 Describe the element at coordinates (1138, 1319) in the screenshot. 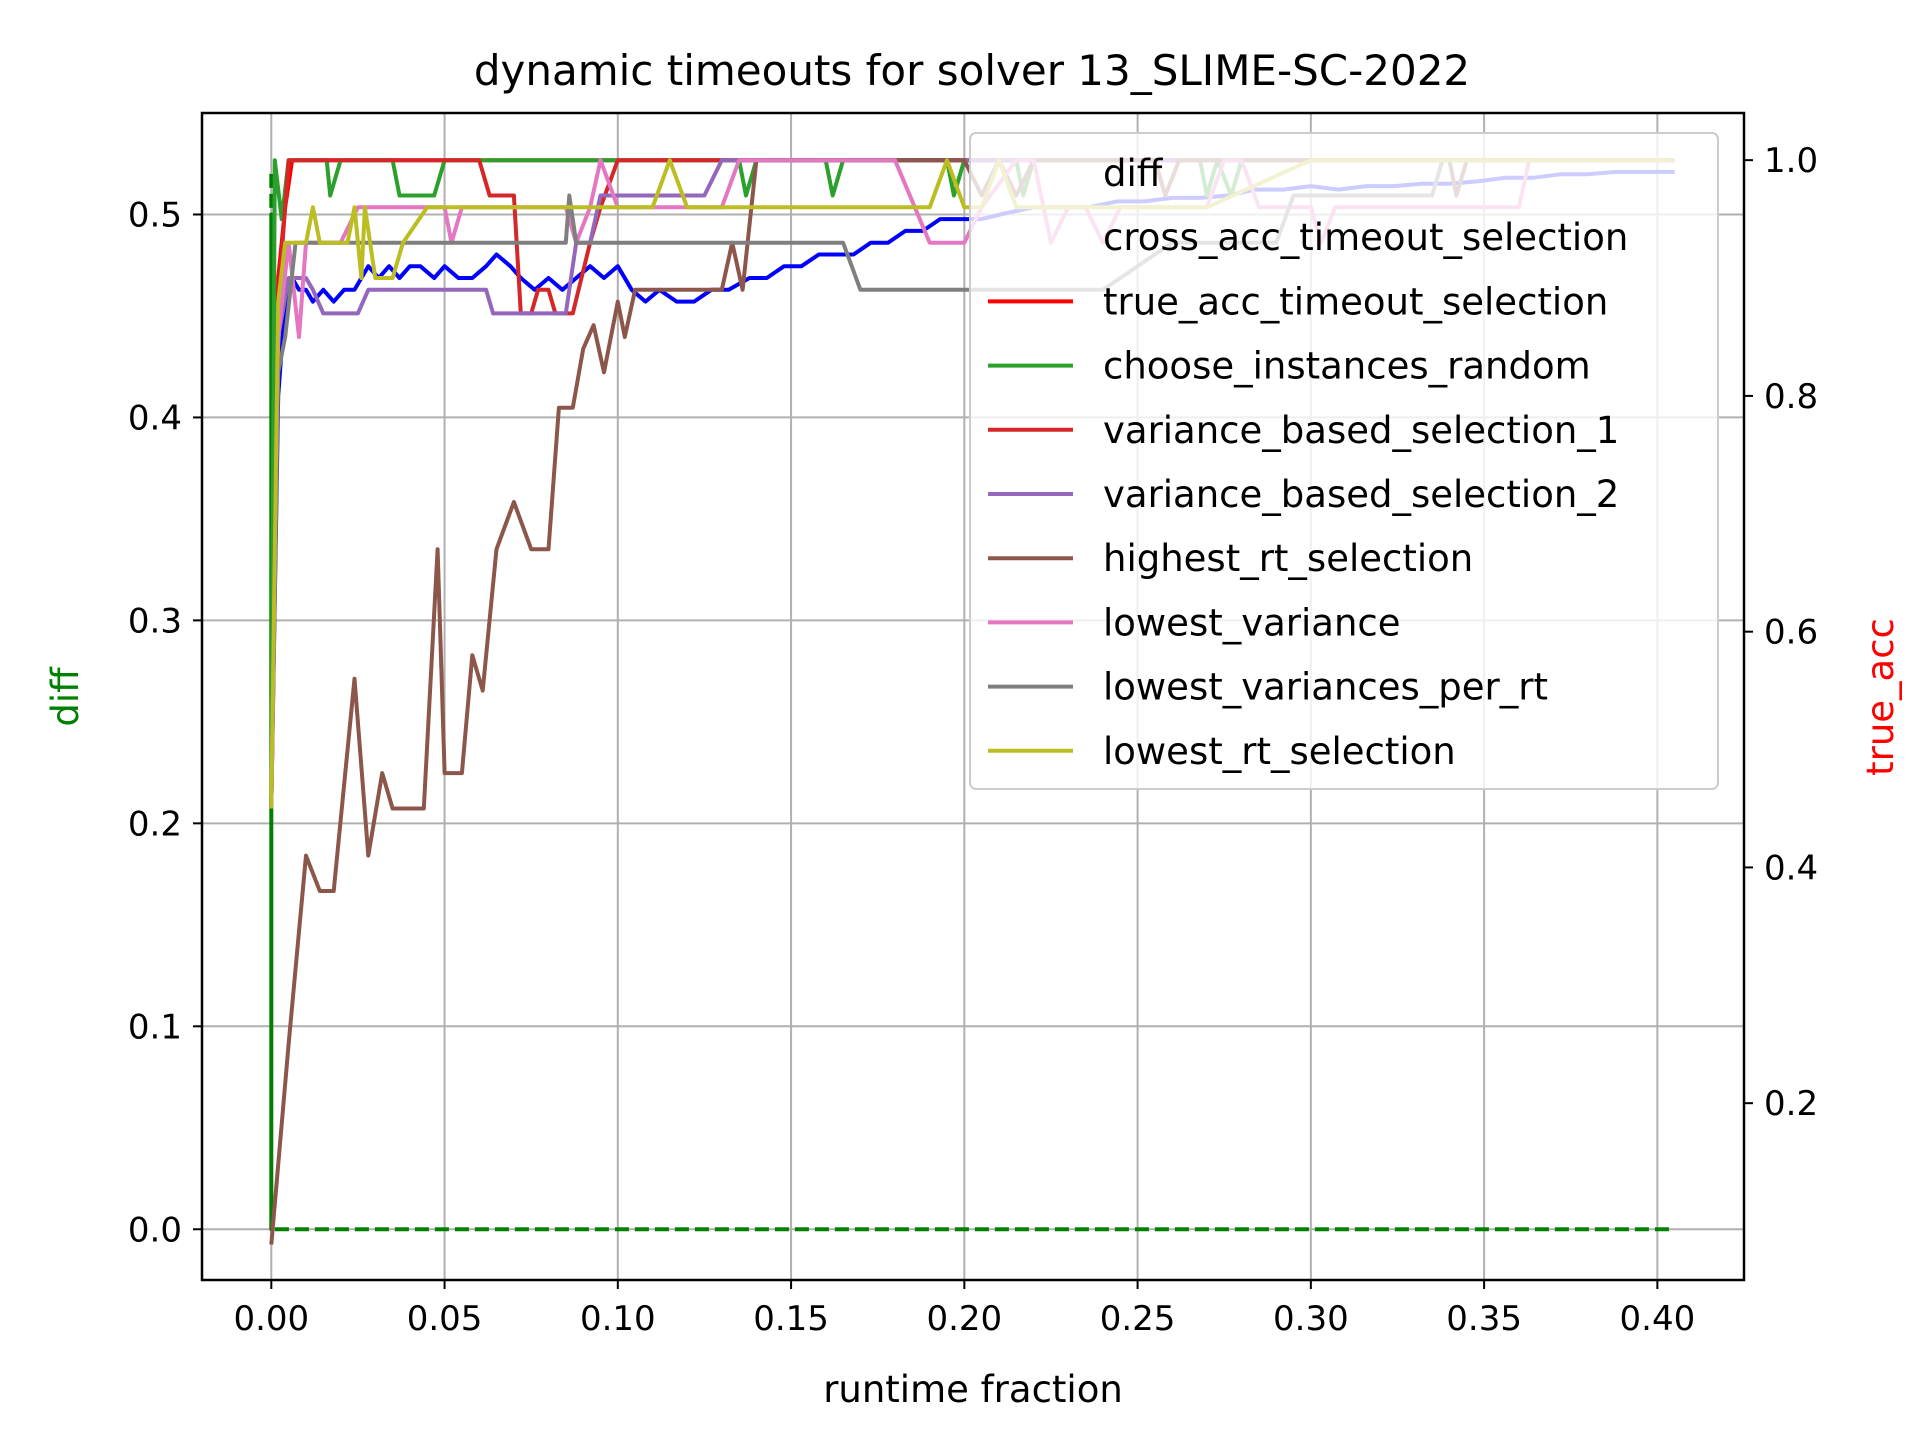

I see `x-tick-label: 0.25` at that location.